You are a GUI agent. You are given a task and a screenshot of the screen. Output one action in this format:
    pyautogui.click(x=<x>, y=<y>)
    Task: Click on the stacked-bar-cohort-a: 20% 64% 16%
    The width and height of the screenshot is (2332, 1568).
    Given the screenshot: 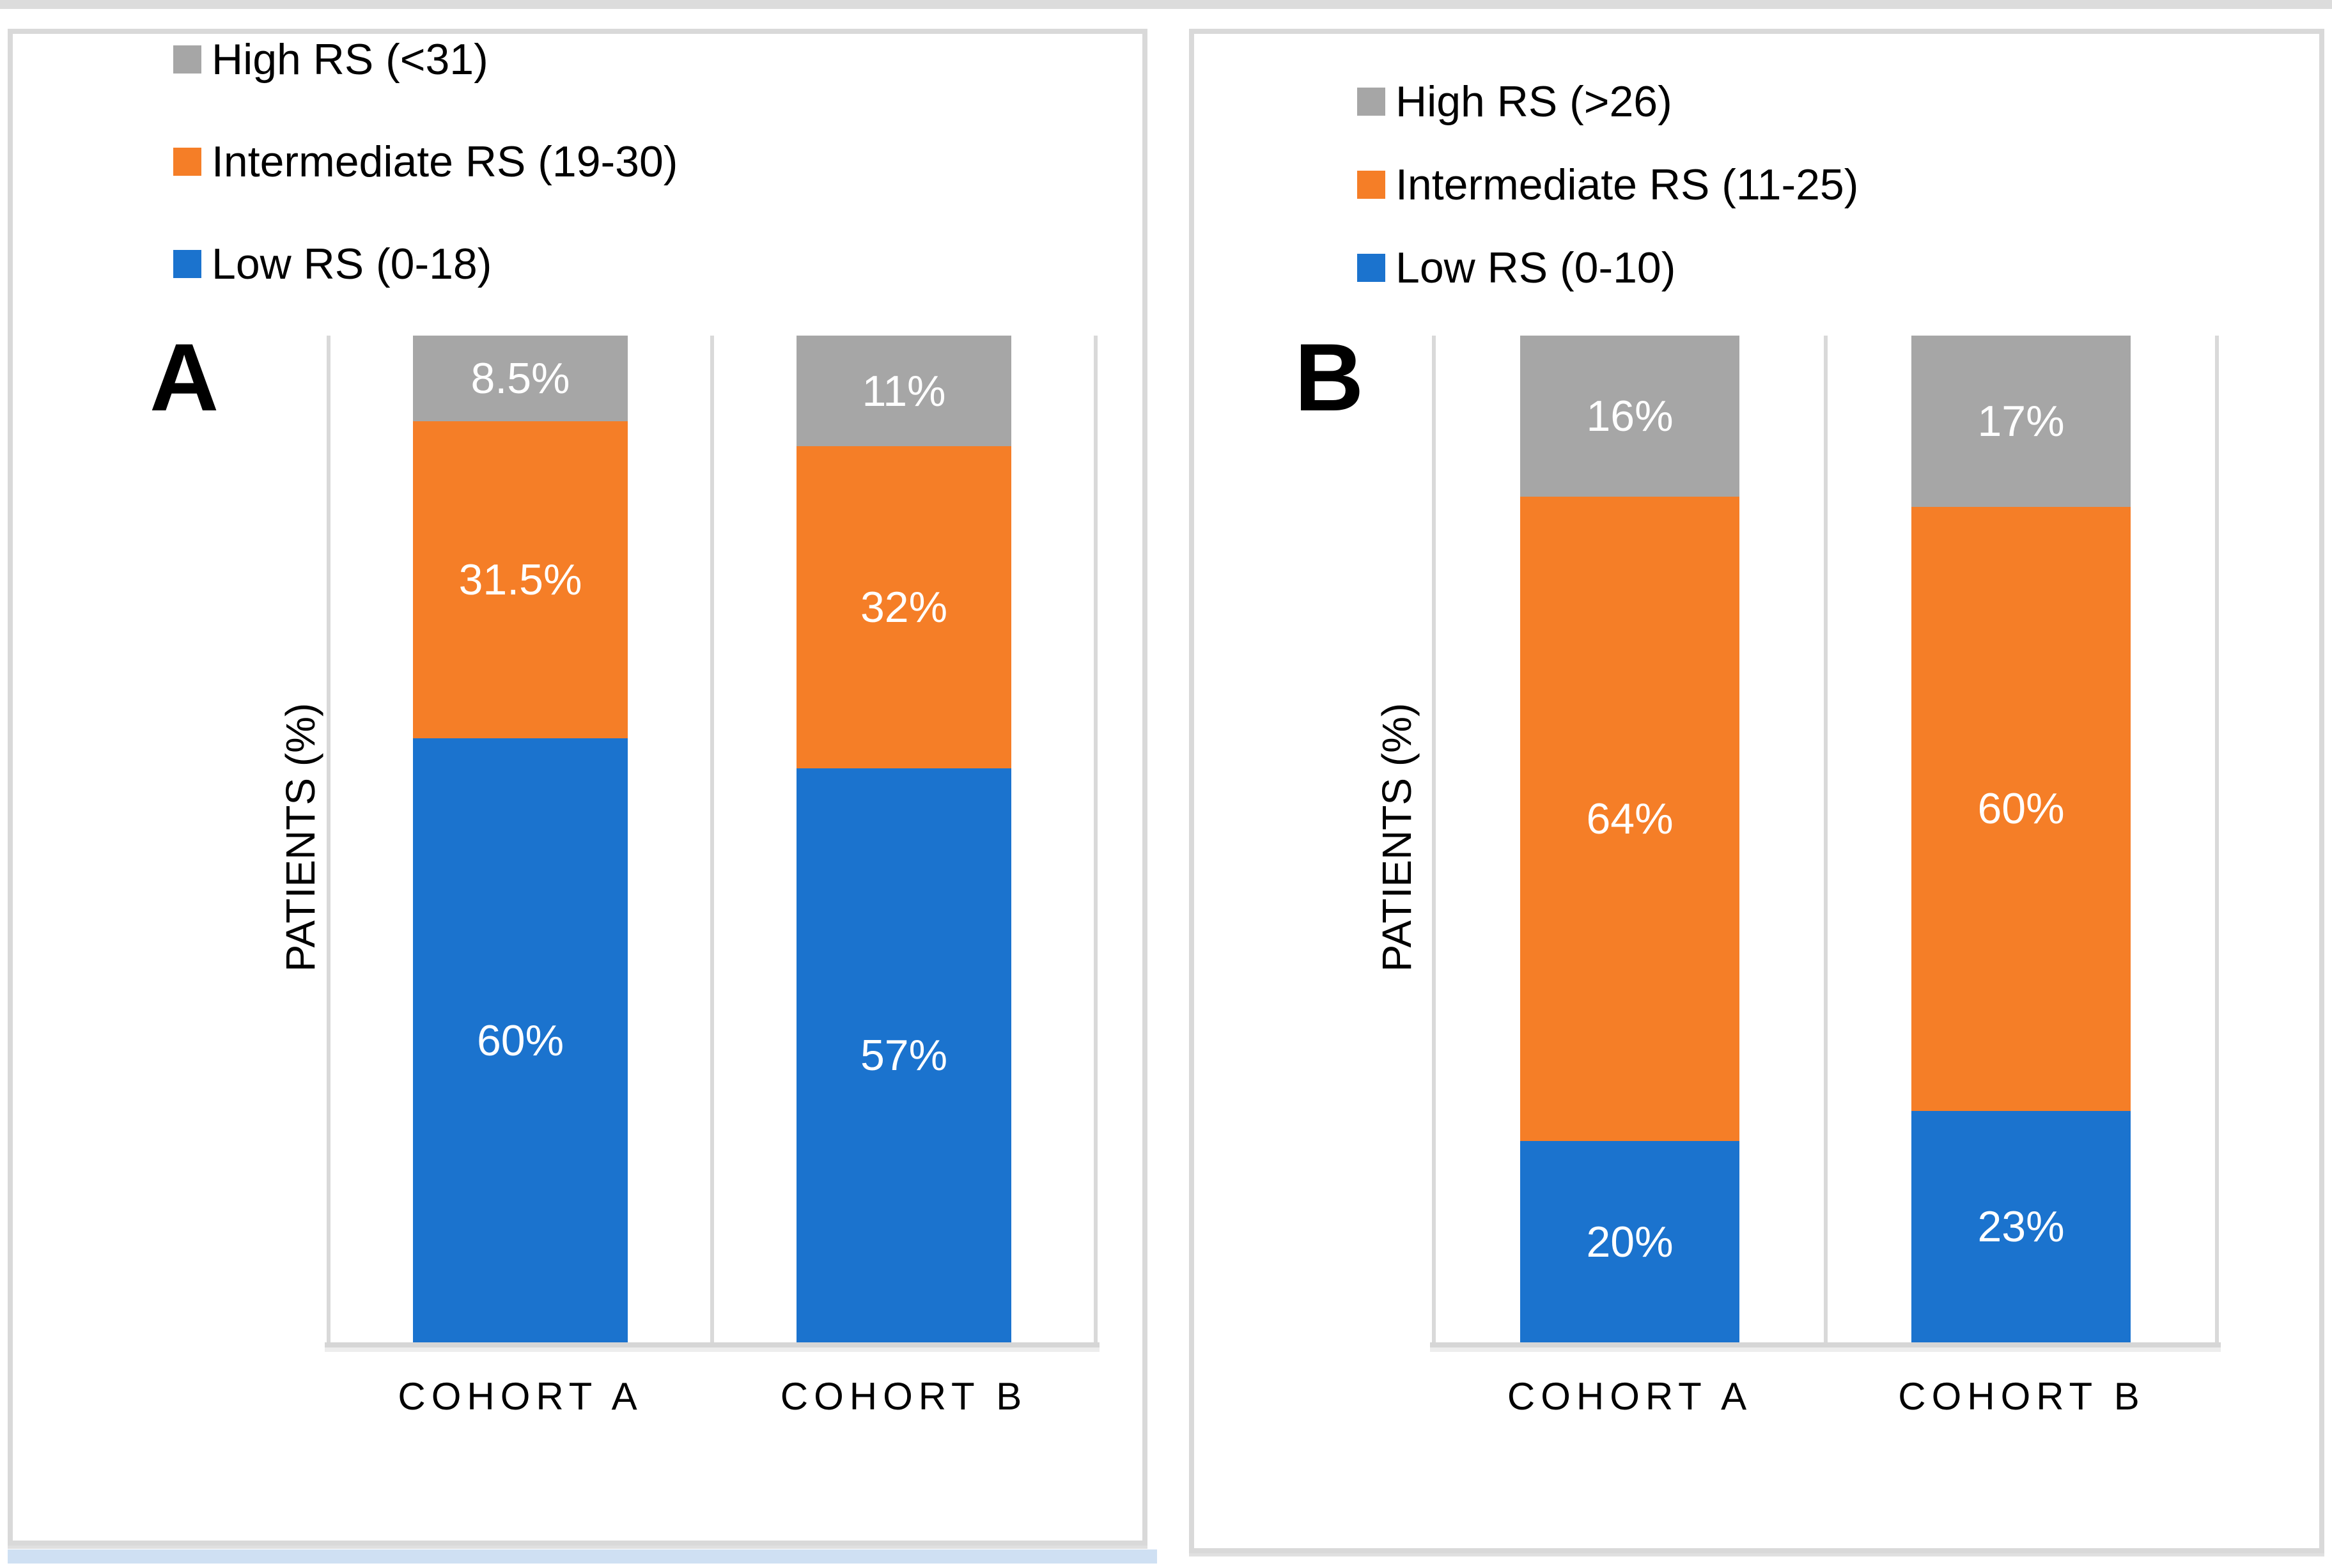 What is the action you would take?
    pyautogui.click(x=1629, y=839)
    